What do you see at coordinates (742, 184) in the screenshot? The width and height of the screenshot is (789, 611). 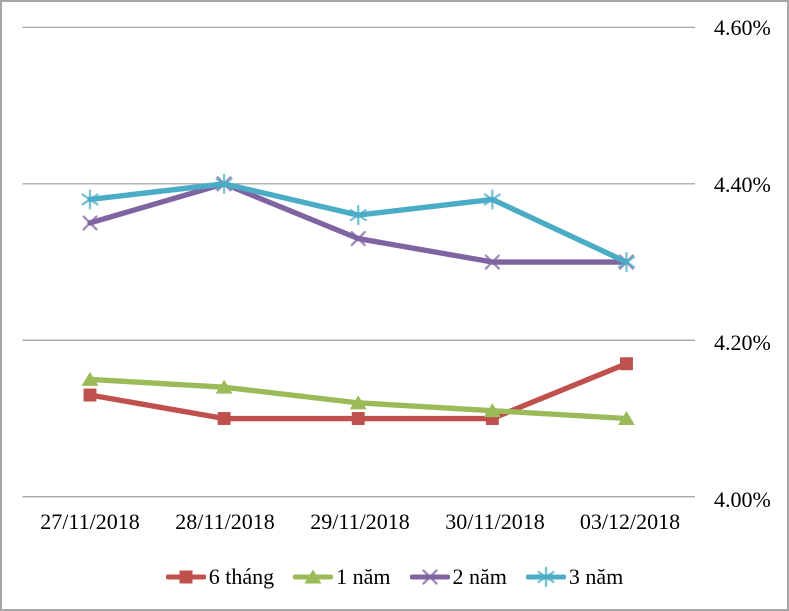 I see `y-tick-label-440: 4.40%` at bounding box center [742, 184].